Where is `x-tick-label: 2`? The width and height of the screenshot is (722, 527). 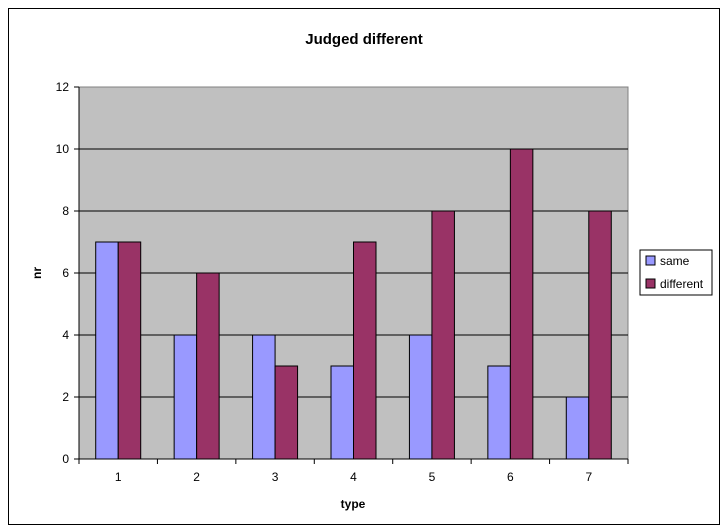
x-tick-label: 2 is located at coordinates (196, 477).